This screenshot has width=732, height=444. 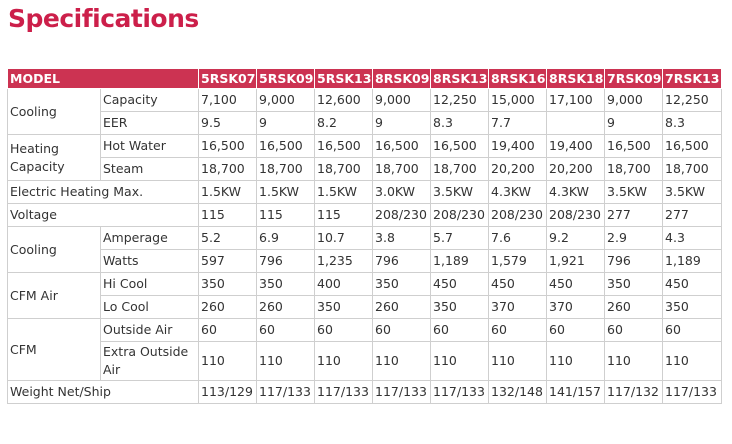 What do you see at coordinates (402, 238) in the screenshot?
I see `table-cell: 3.8` at bounding box center [402, 238].